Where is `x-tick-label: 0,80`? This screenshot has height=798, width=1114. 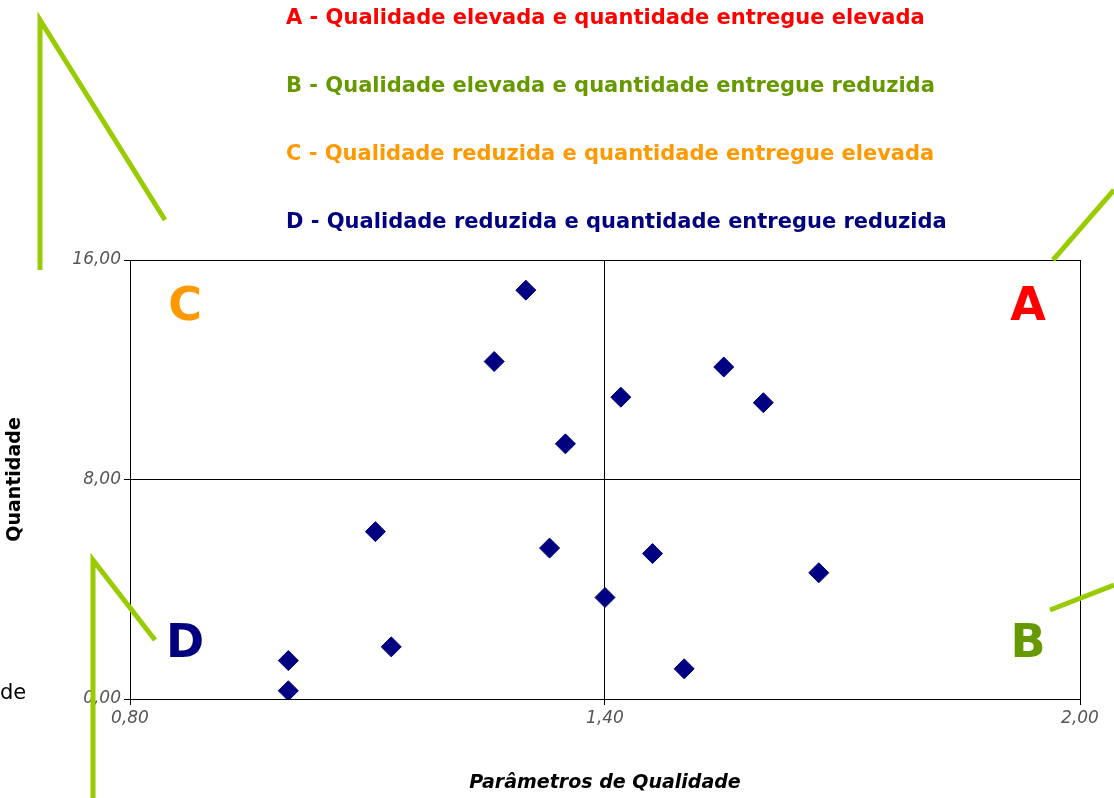 x-tick-label: 0,80 is located at coordinates (130, 716).